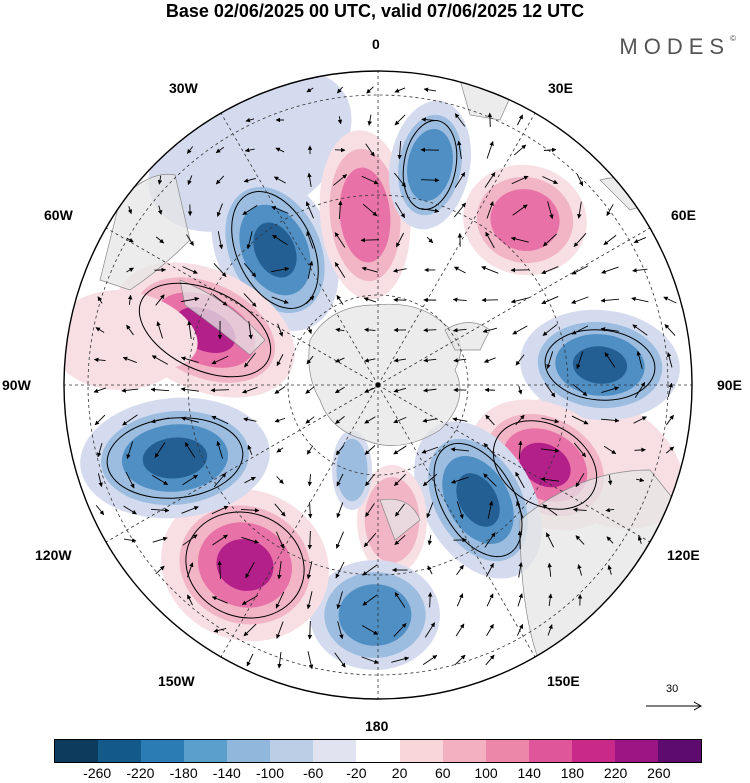  Describe the element at coordinates (478, 500) in the screenshot. I see `contour-line` at that location.